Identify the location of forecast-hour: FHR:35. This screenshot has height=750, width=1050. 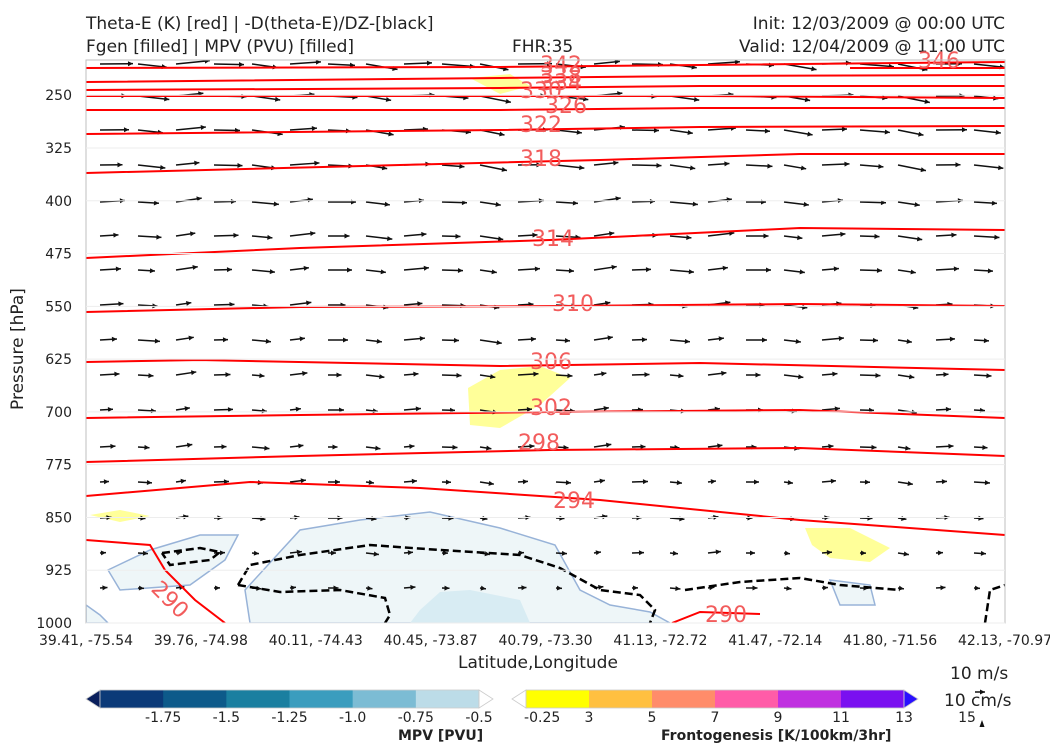
(543, 47).